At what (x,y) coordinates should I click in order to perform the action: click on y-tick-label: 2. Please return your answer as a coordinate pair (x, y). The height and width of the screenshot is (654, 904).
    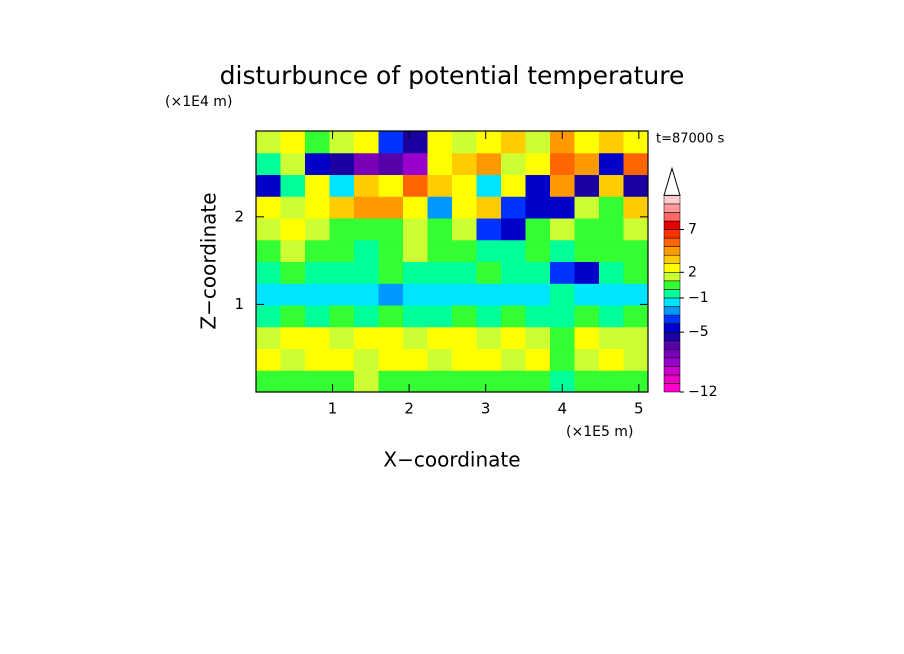
    Looking at the image, I should click on (239, 216).